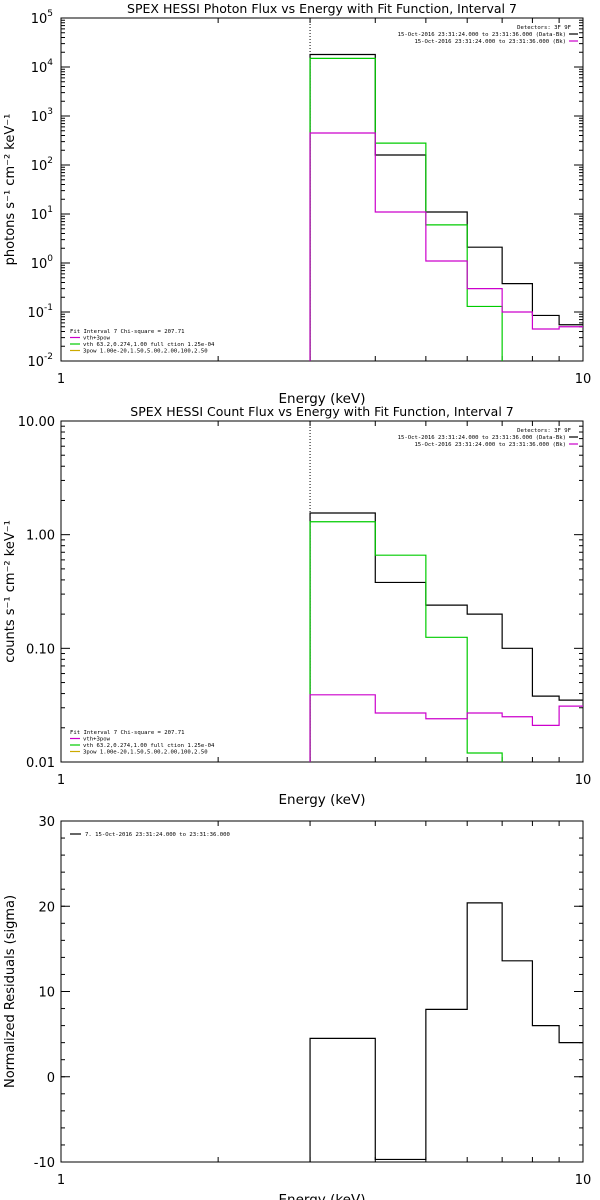 The width and height of the screenshot is (600, 1200). Describe the element at coordinates (10, 190) in the screenshot. I see `y-axis-label: photons s⁻¹ cm⁻² keV⁻¹` at that location.